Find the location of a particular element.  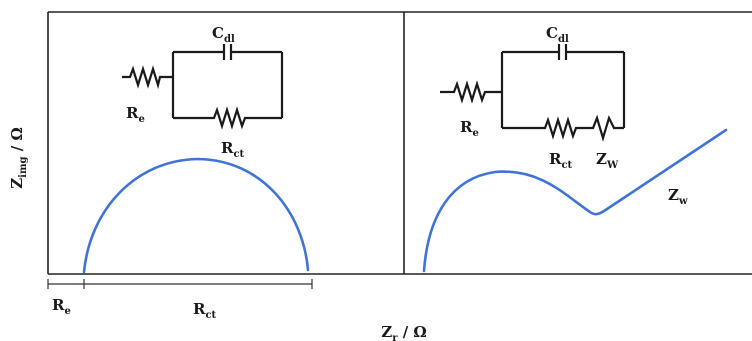

left-semicircle-curve is located at coordinates (196, 215).